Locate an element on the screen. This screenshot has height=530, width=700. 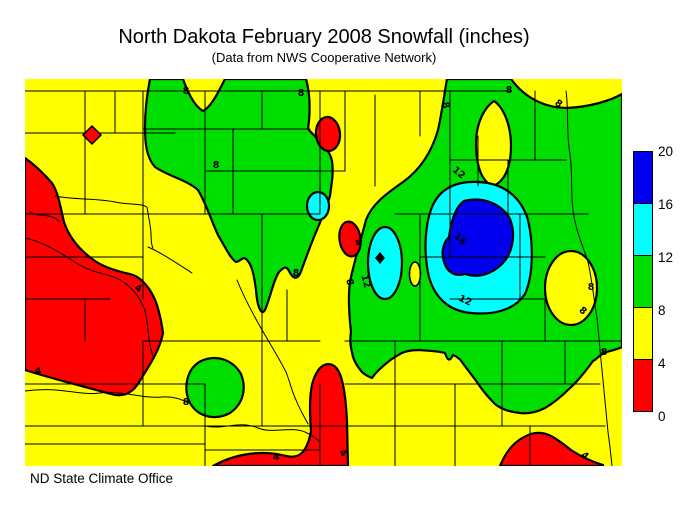
legend-tick-label: 0 is located at coordinates (662, 416).